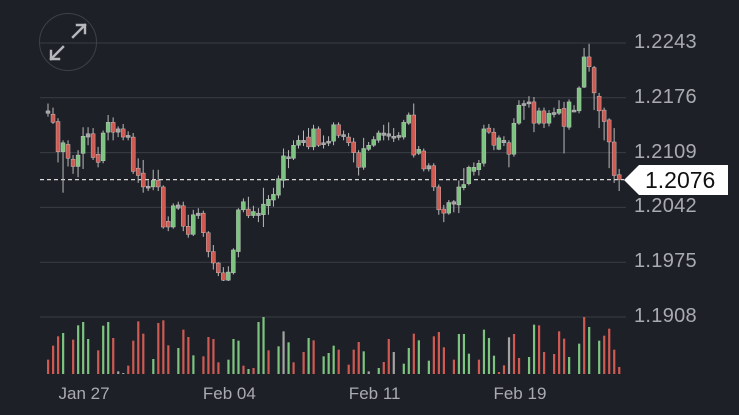 The height and width of the screenshot is (415, 739). What do you see at coordinates (665, 151) in the screenshot?
I see `y-tick-label: 1.2109` at bounding box center [665, 151].